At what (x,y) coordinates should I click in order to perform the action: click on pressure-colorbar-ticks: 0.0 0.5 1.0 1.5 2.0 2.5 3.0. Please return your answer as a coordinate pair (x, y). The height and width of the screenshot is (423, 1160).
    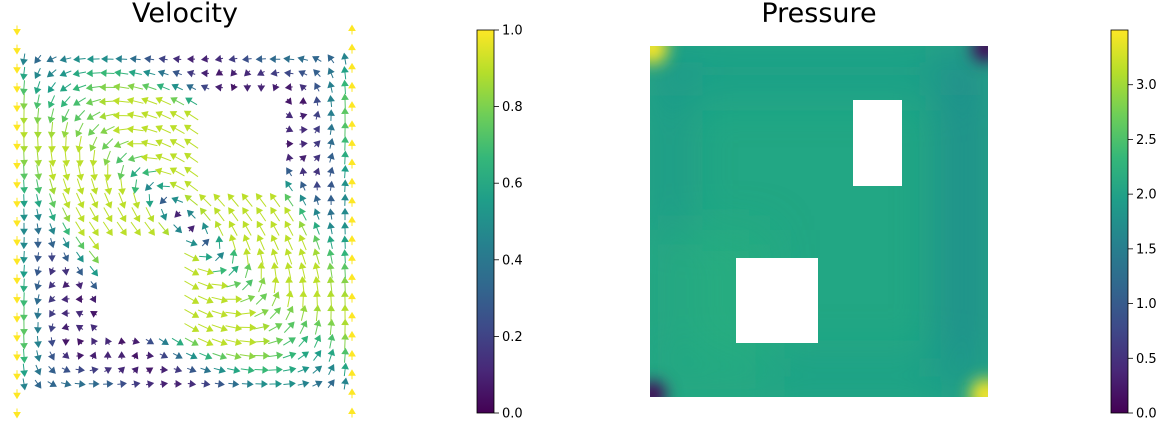
    Looking at the image, I should click on (1142, 250).